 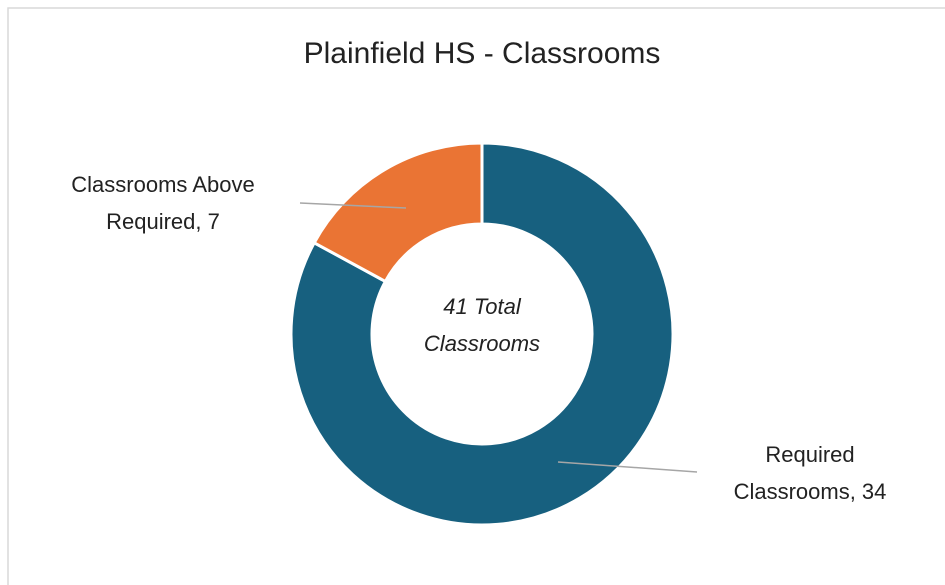 What do you see at coordinates (398, 212) in the screenshot?
I see `donut-slice` at bounding box center [398, 212].